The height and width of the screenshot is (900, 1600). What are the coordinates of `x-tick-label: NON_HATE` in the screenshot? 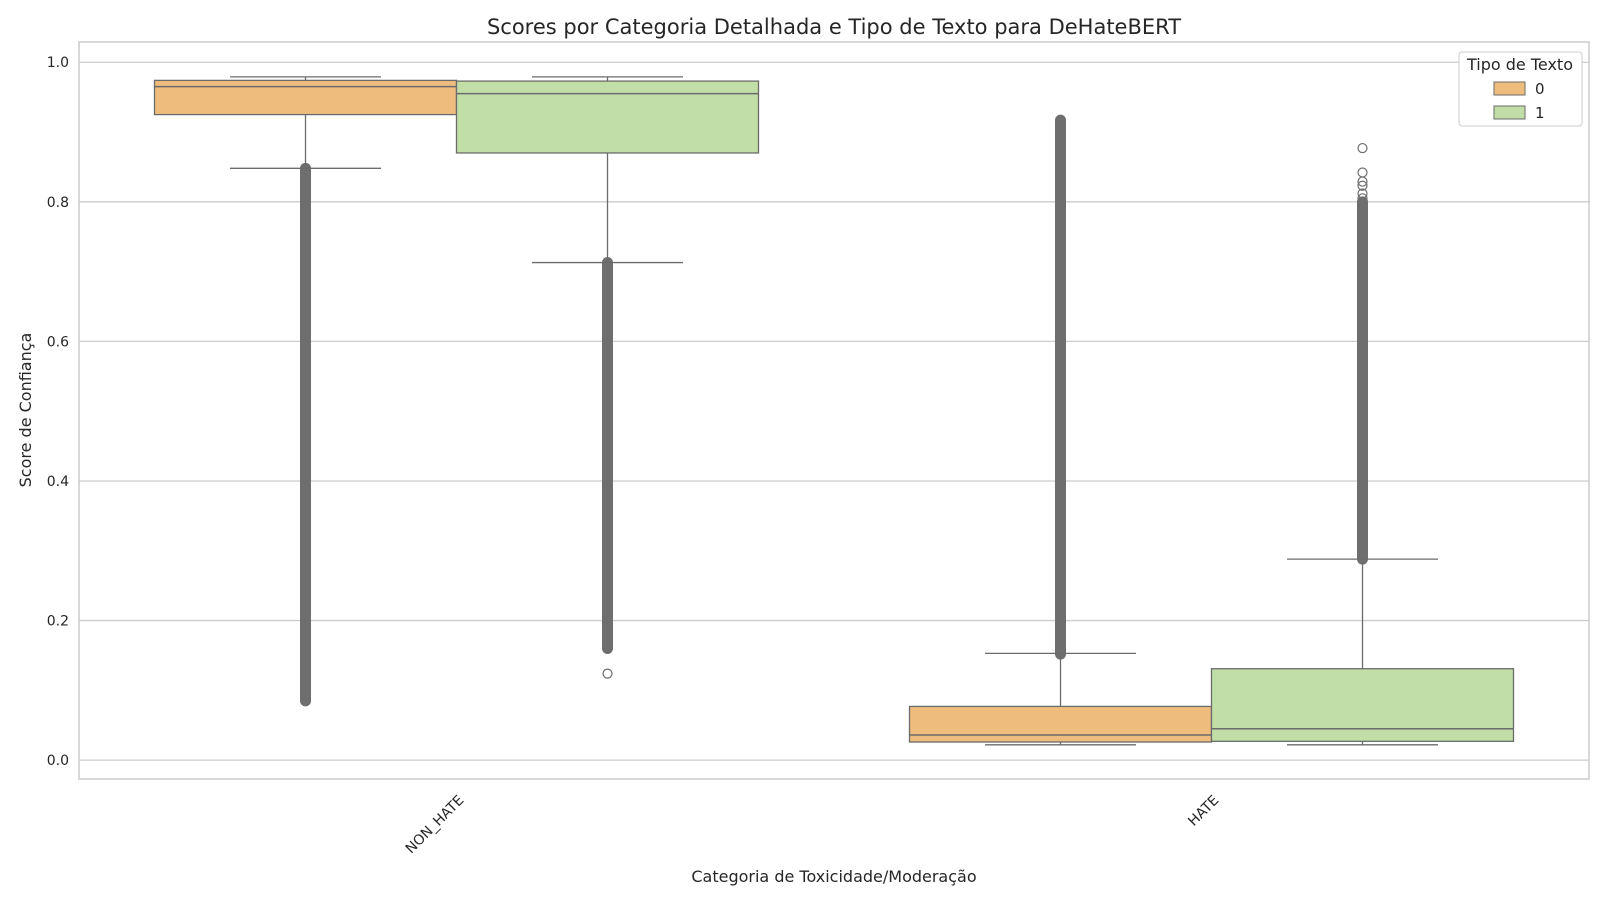 It's located at (435, 825).